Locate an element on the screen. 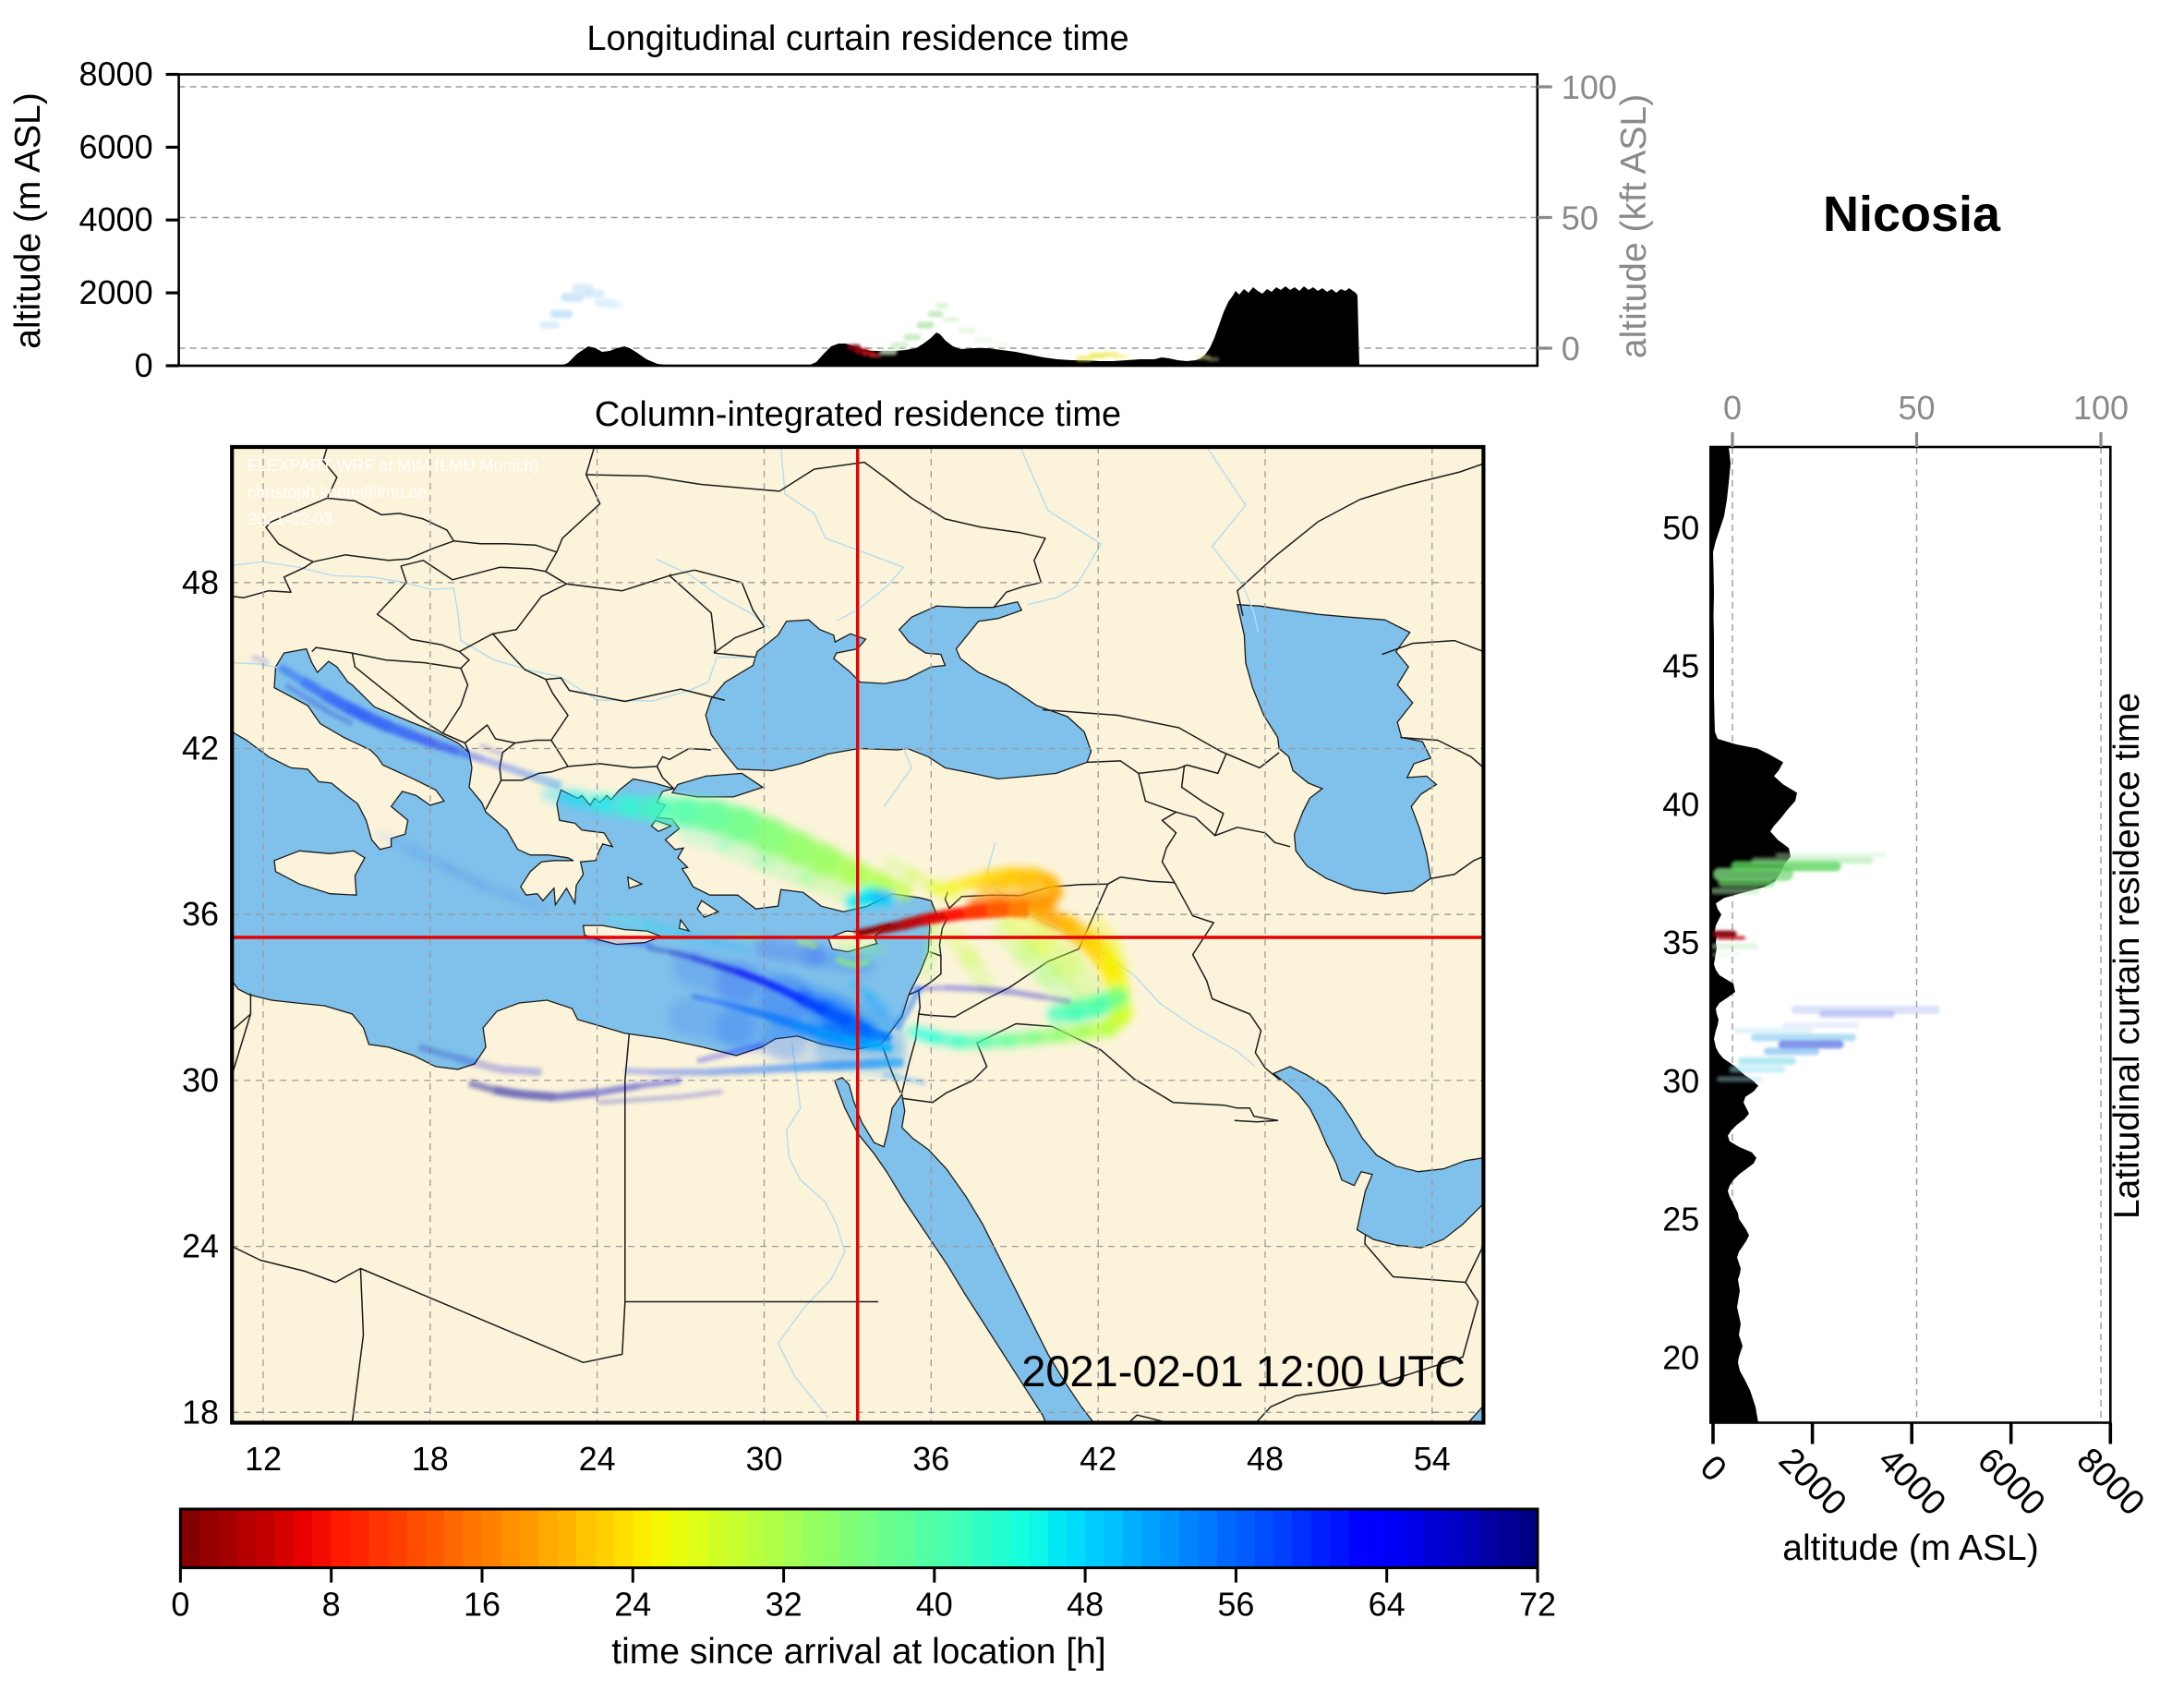  svg-text:Column-integrated residence ti: Column-integrated residence time is located at coordinates (858, 414).